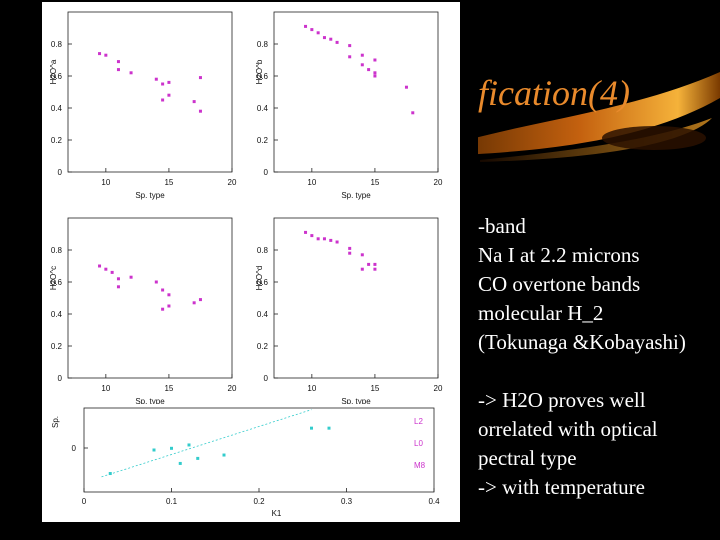 This screenshot has width=720, height=540. I want to click on x-tick-label: 0, so click(84, 501).